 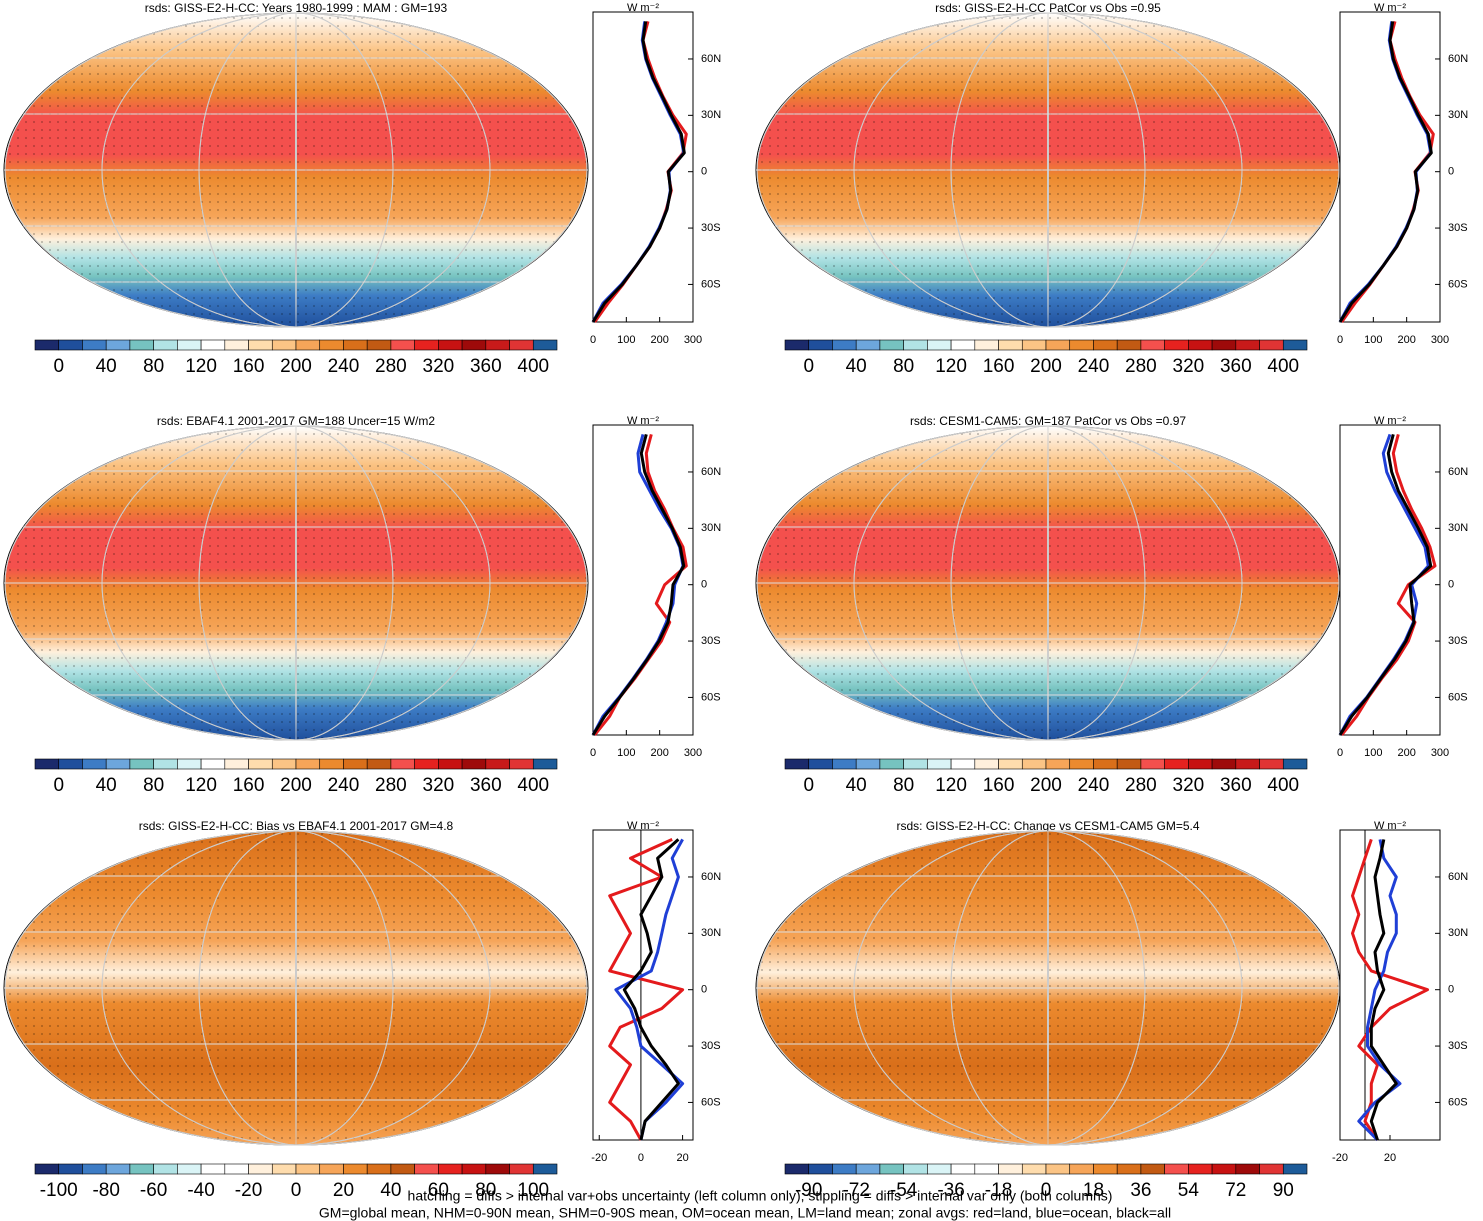 I want to click on colorbar-label: 400, so click(x=1283, y=785).